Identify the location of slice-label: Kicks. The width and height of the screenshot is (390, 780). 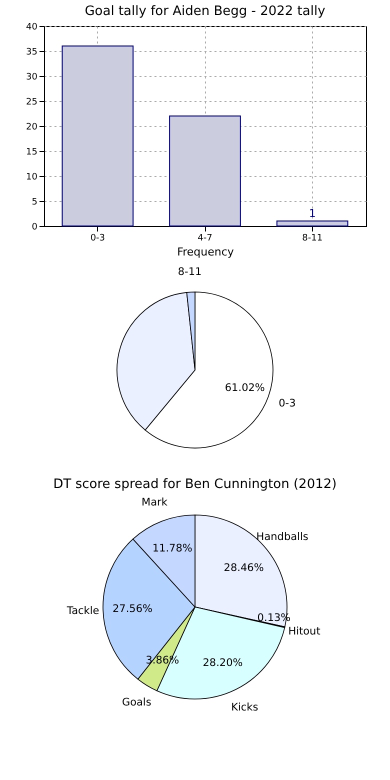
(244, 707).